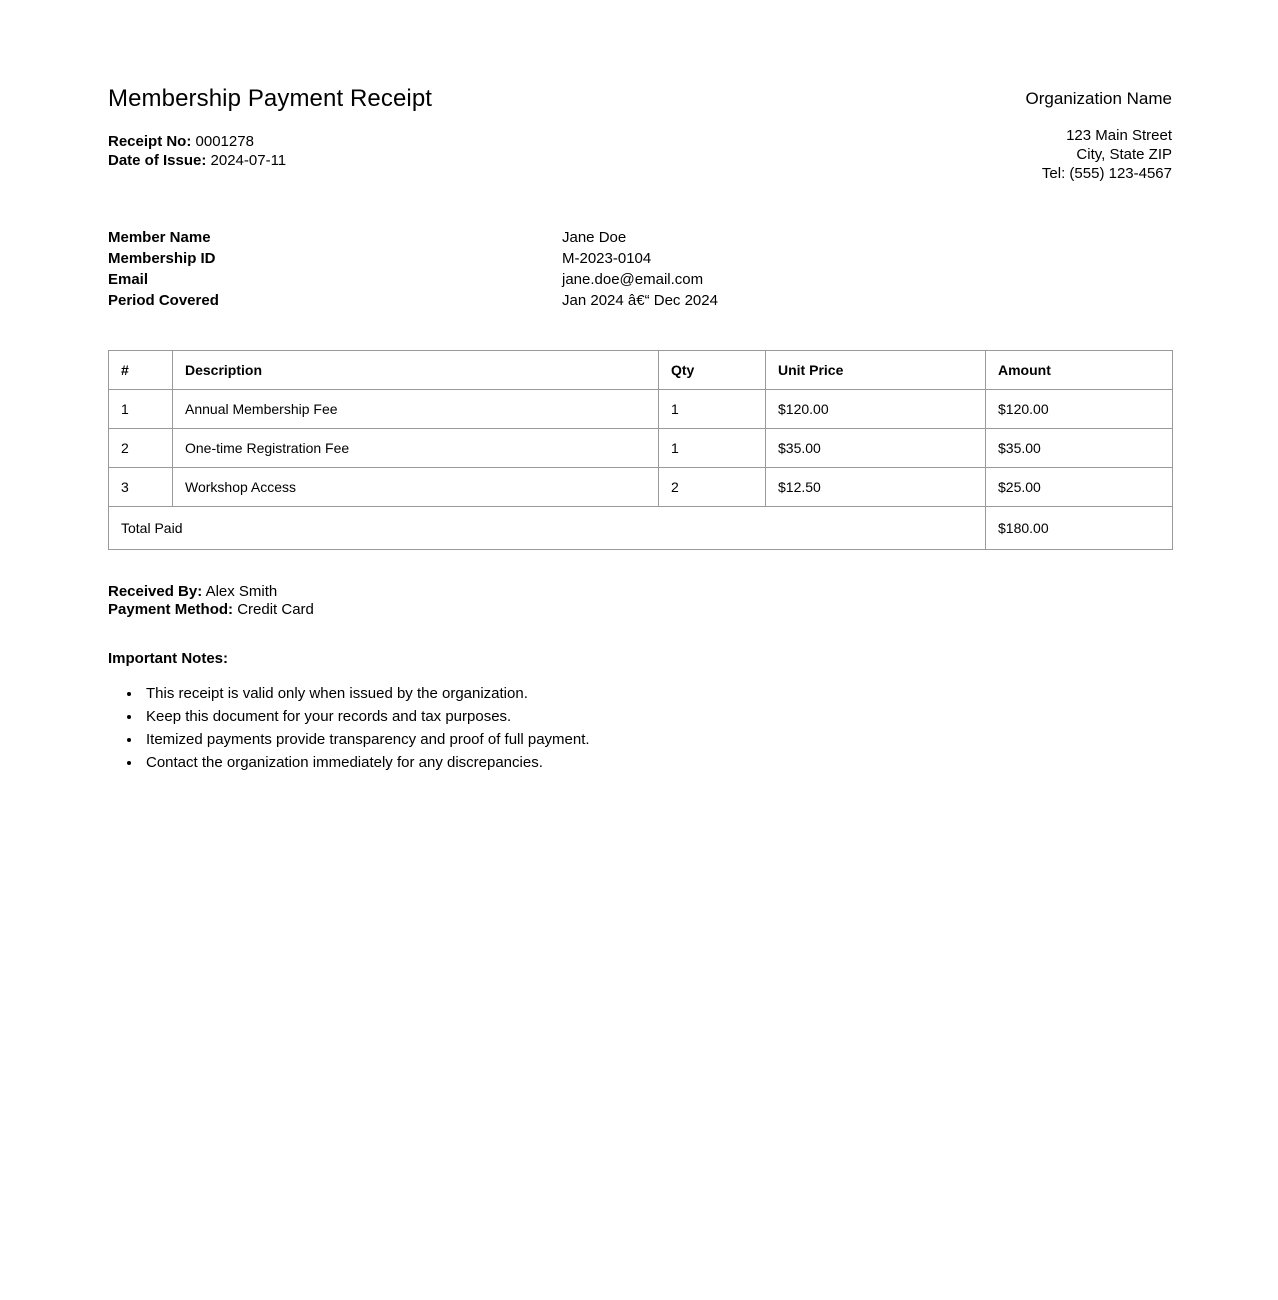 The height and width of the screenshot is (1300, 1278). I want to click on received-by-value: Alex Smith, so click(241, 591).